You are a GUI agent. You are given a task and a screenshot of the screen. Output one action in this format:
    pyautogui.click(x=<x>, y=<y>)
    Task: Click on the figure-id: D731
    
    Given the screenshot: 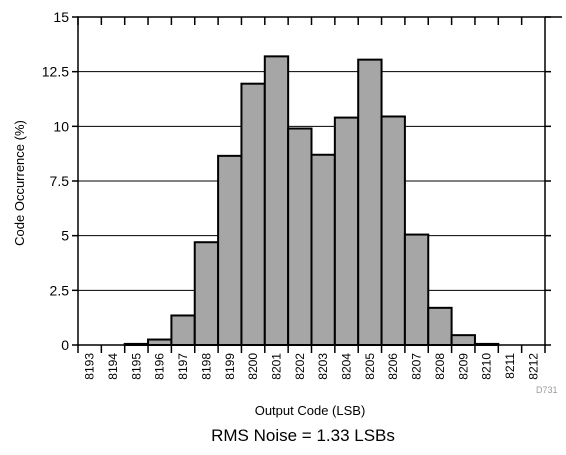 What is the action you would take?
    pyautogui.click(x=547, y=390)
    